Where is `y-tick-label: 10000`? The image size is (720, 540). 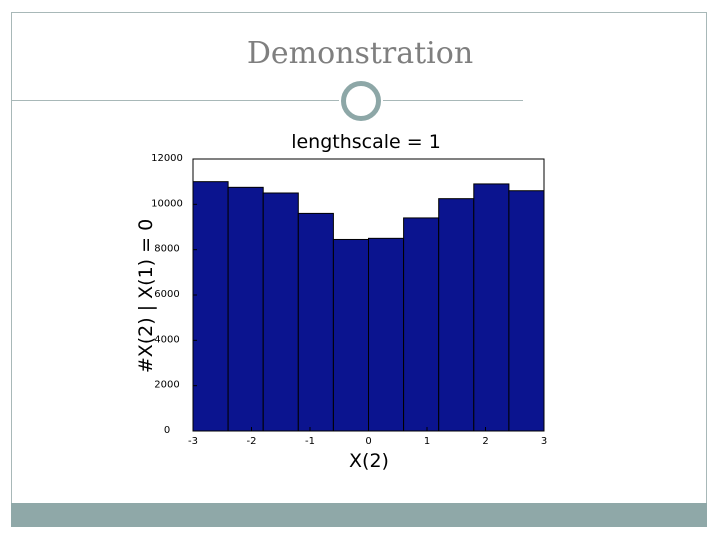 y-tick-label: 10000 is located at coordinates (167, 203).